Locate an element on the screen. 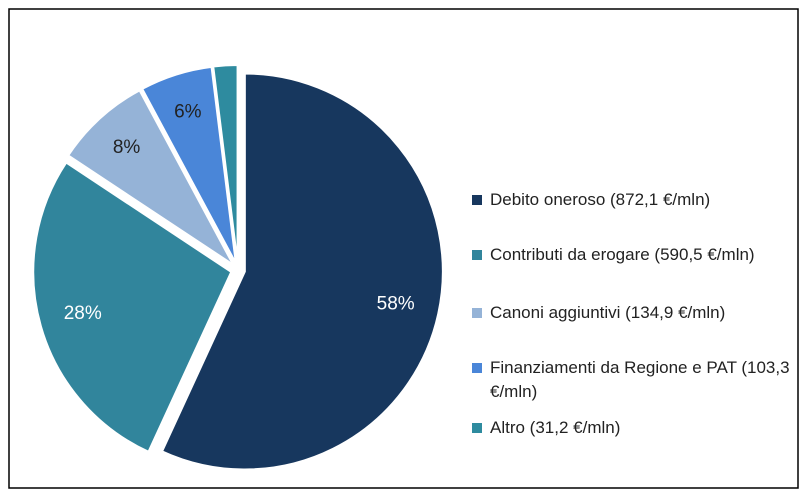  legend-label: Debito oneroso (872,1 €/mln) is located at coordinates (600, 199).